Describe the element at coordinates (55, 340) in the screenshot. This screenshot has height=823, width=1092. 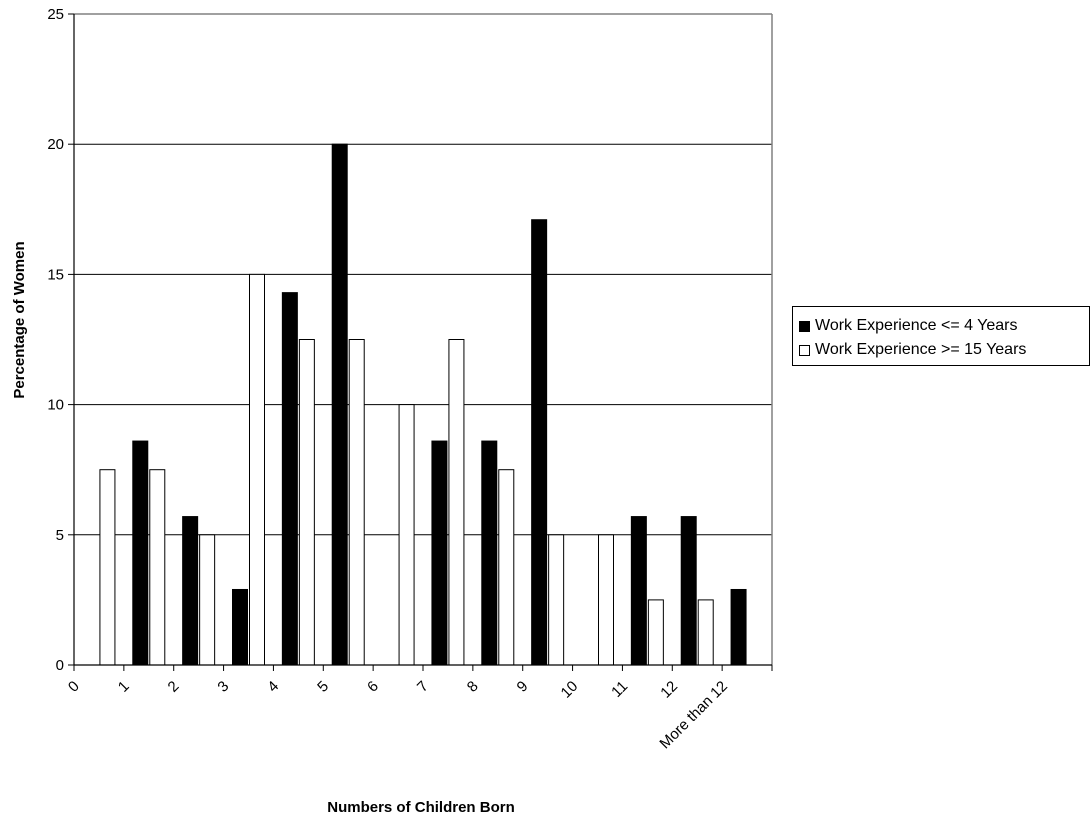
I see `y-tick-labels: 0 5 10 15 20 25` at that location.